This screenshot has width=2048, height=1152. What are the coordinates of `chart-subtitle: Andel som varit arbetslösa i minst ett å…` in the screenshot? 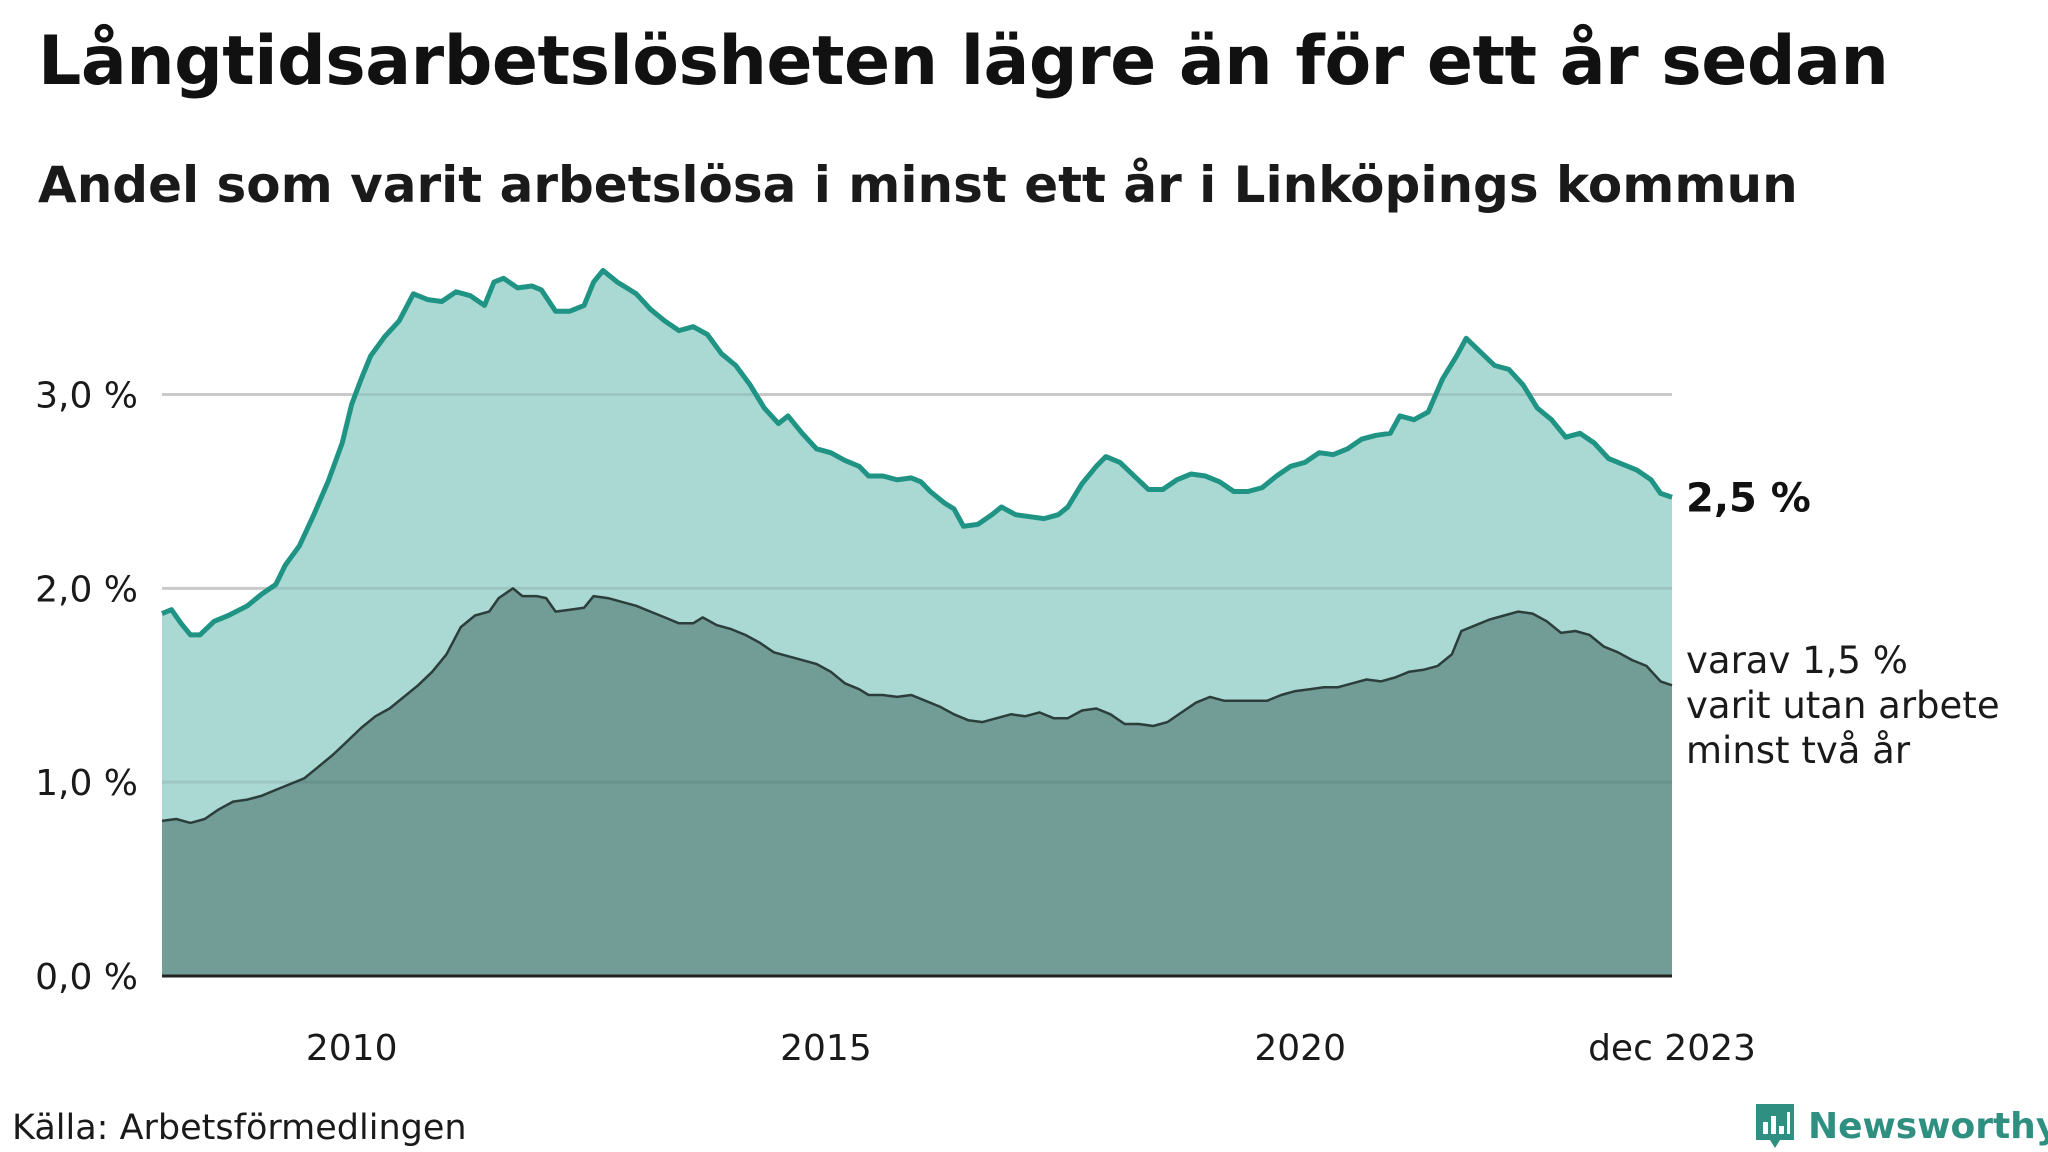 It's located at (918, 185).